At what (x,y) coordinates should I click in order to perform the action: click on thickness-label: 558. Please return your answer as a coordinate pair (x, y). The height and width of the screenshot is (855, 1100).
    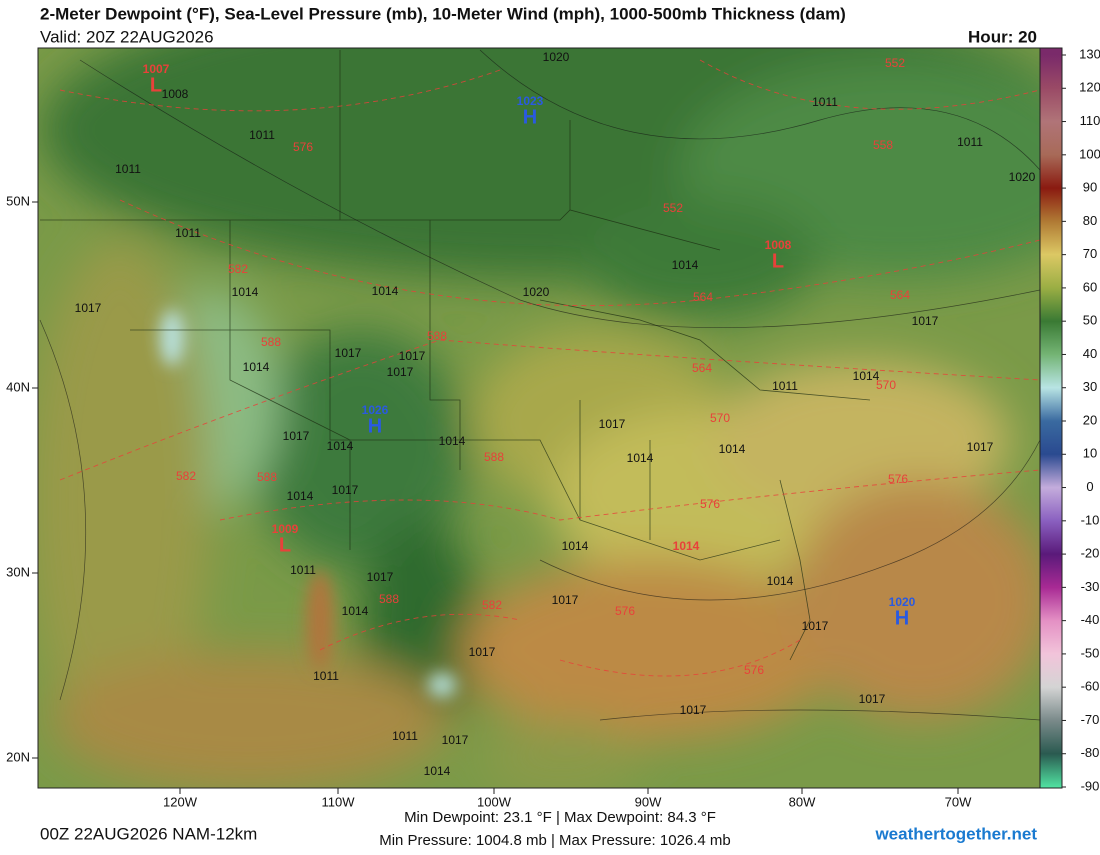
    Looking at the image, I should click on (883, 145).